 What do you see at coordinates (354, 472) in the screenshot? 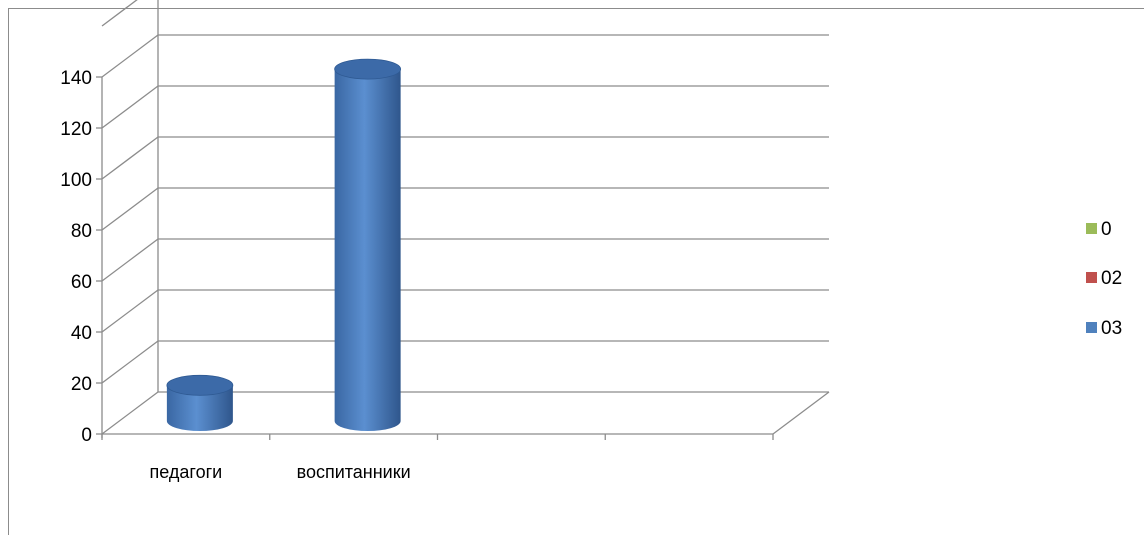
I see `x-tick-label: воспитанники` at bounding box center [354, 472].